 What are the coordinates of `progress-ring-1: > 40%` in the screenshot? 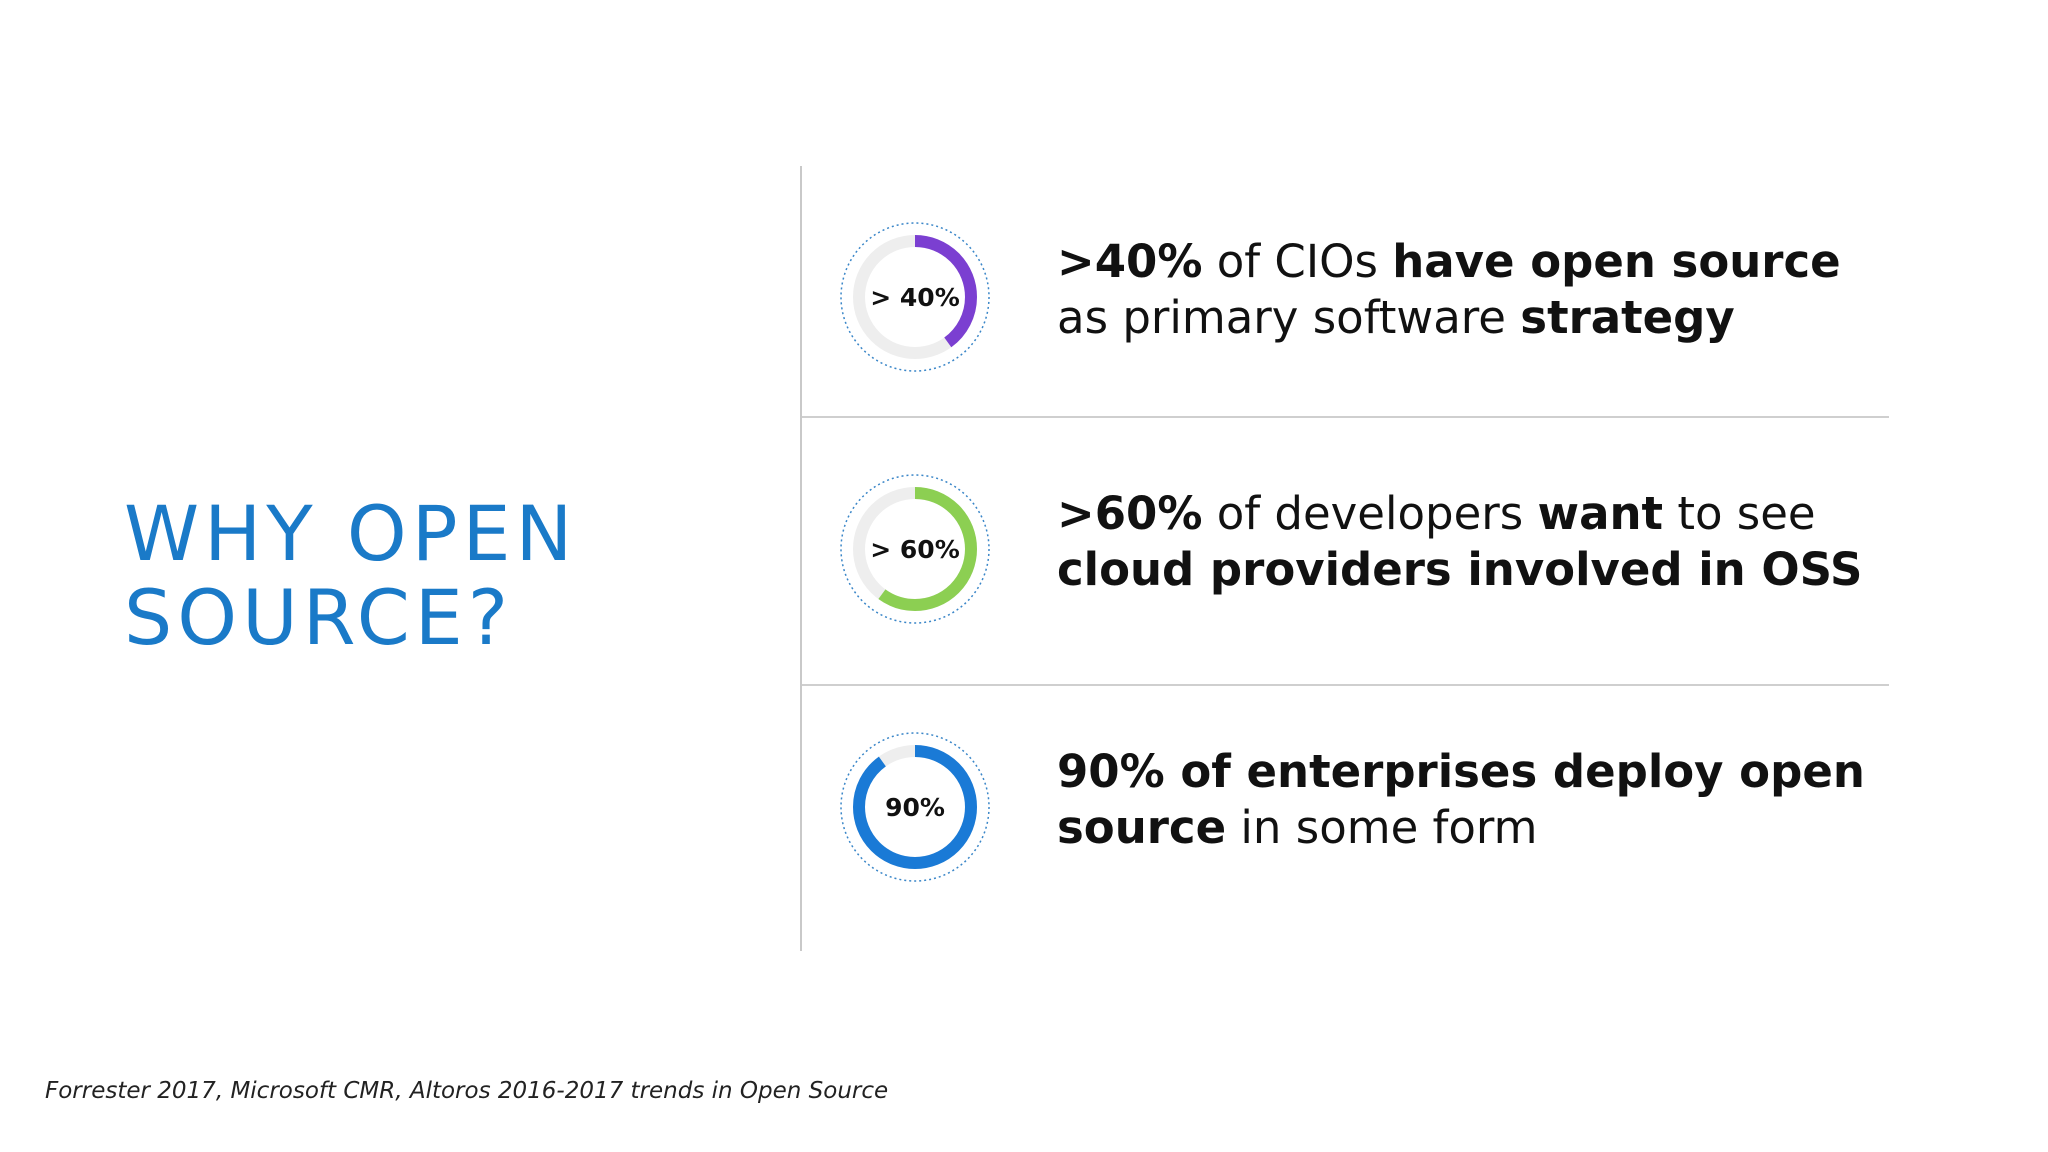 It's located at (915, 297).